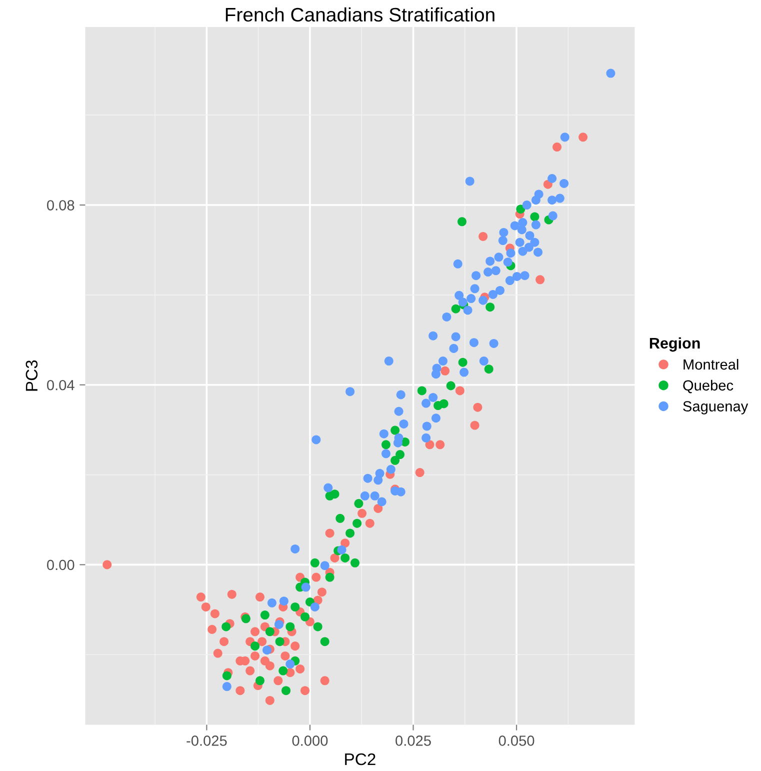  What do you see at coordinates (413, 741) in the screenshot?
I see `x-tick-label: 0.025` at bounding box center [413, 741].